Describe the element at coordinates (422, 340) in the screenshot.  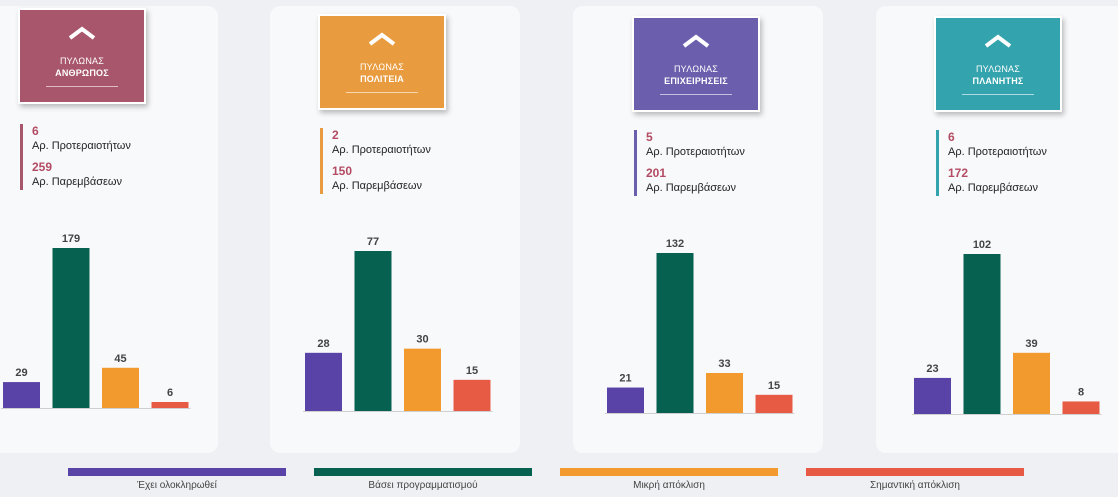
I see `bar-value-label: 30` at that location.